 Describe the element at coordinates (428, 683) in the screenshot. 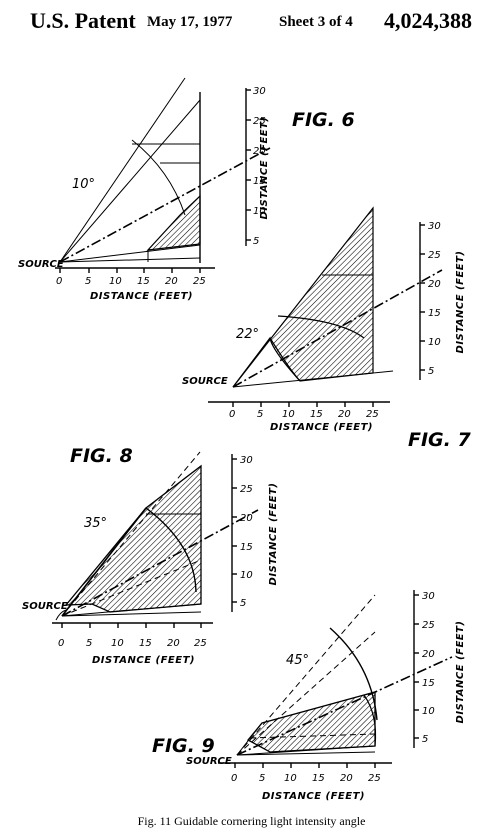

I see `fig9-y-tick: 15` at that location.